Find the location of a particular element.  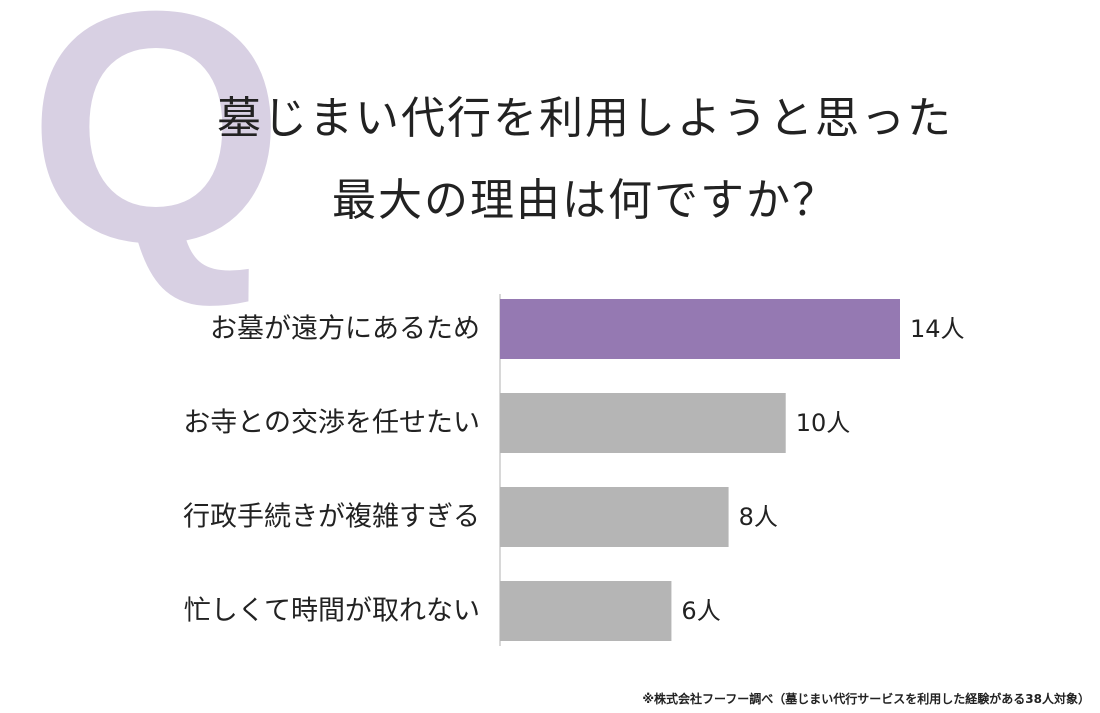

category-label-4: 忙しくて時間が取れない is located at coordinates (332, 611).